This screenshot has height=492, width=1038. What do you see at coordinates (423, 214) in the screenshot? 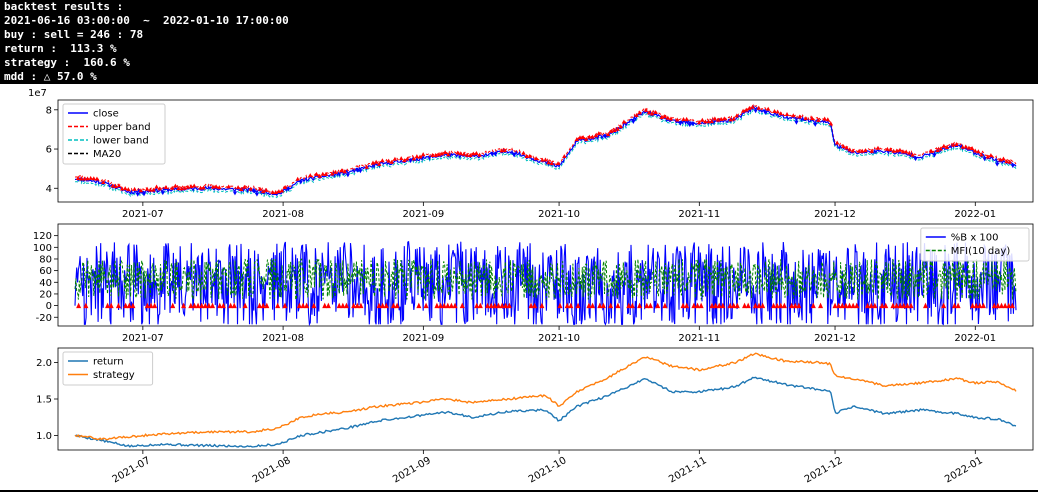
I see `panel-1-x-tick-label: 2021-09` at bounding box center [423, 214].